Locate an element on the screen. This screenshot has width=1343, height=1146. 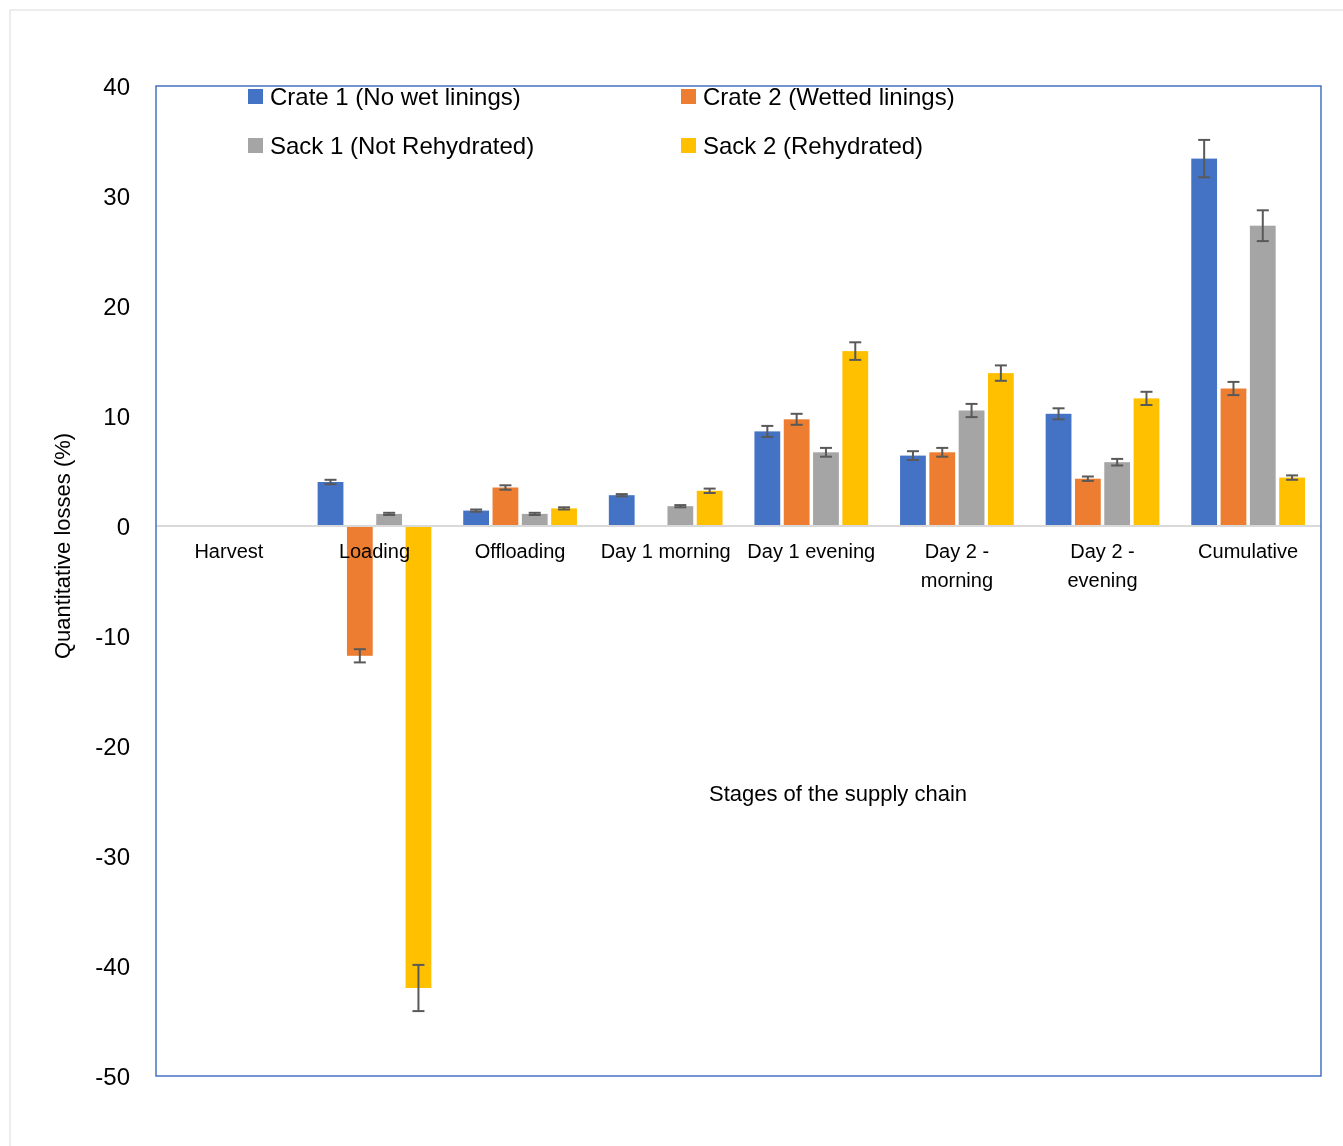
x-tick-label: Day 2 - evening is located at coordinates (1102, 565).